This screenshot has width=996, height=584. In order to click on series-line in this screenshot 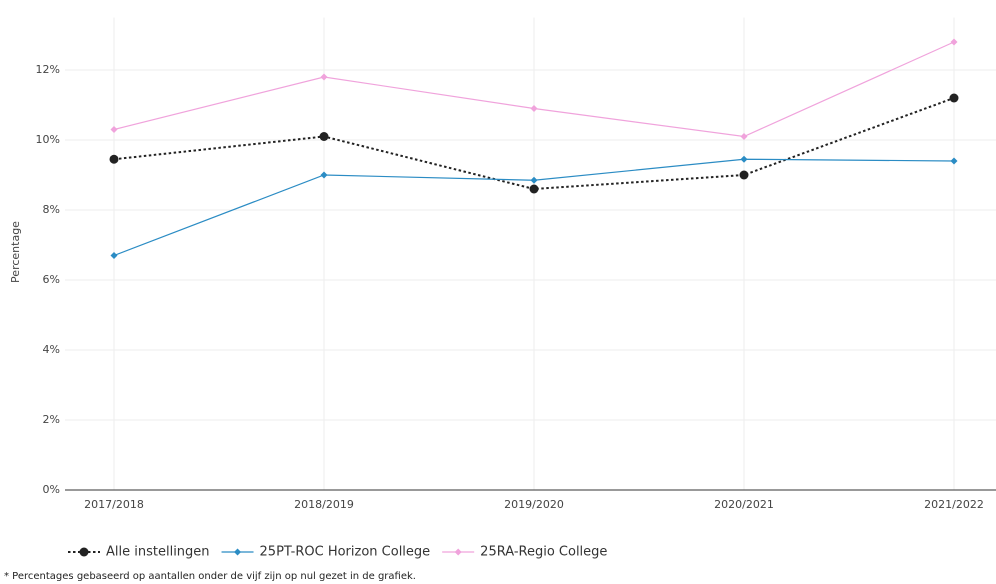, I will do `click(534, 144)`.